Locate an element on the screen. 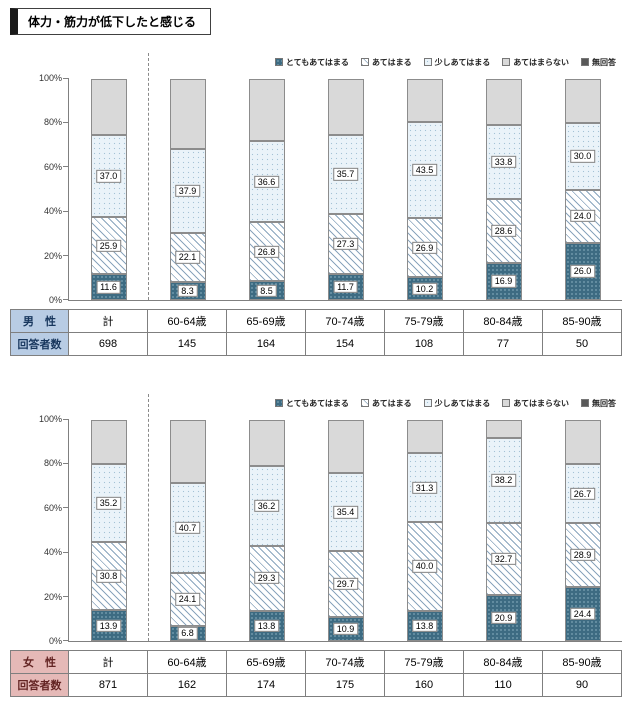  bar-column: 20.9 32.7 38.2 is located at coordinates (503, 530).